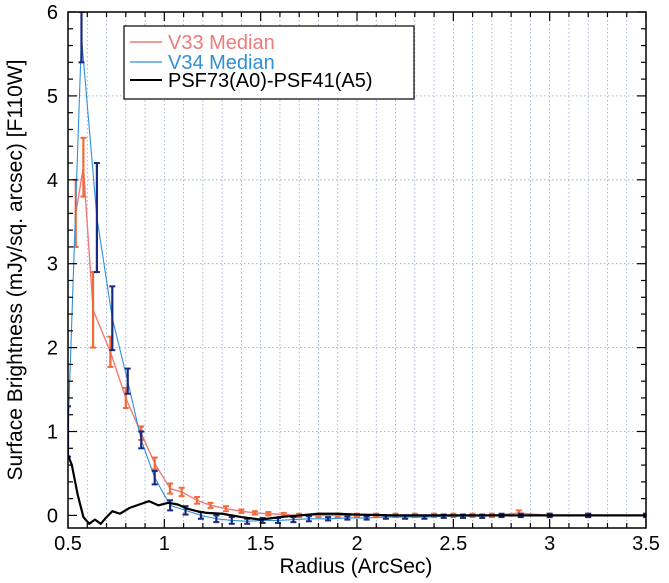 Image resolution: width=669 pixels, height=583 pixels. I want to click on x-tick-label: 2, so click(356, 544).